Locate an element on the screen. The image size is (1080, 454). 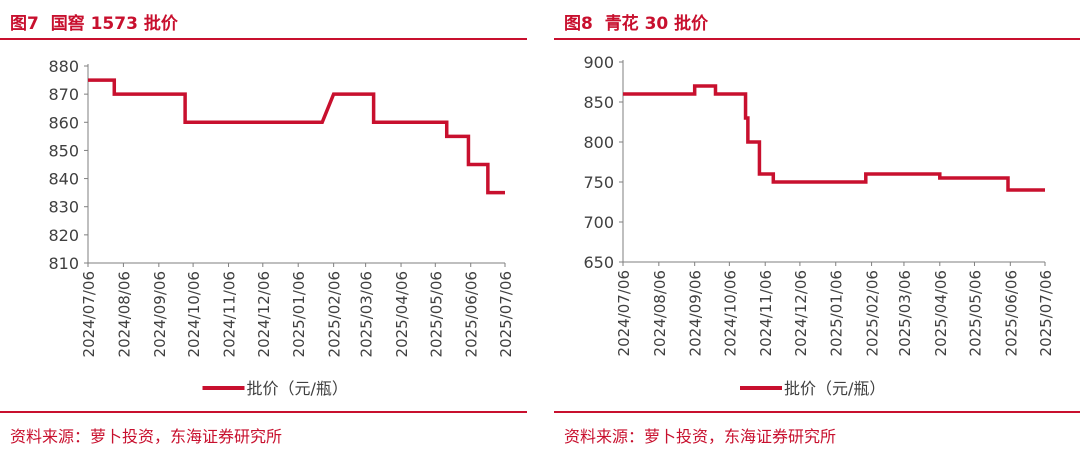
y-tick-label: 870 is located at coordinates (63, 94).